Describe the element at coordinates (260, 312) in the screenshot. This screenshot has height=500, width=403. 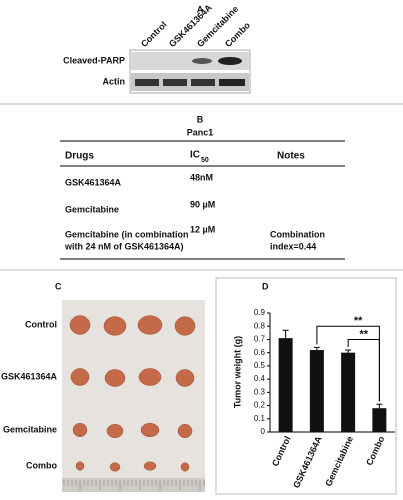
I see `y-tick-label: 0.9` at that location.